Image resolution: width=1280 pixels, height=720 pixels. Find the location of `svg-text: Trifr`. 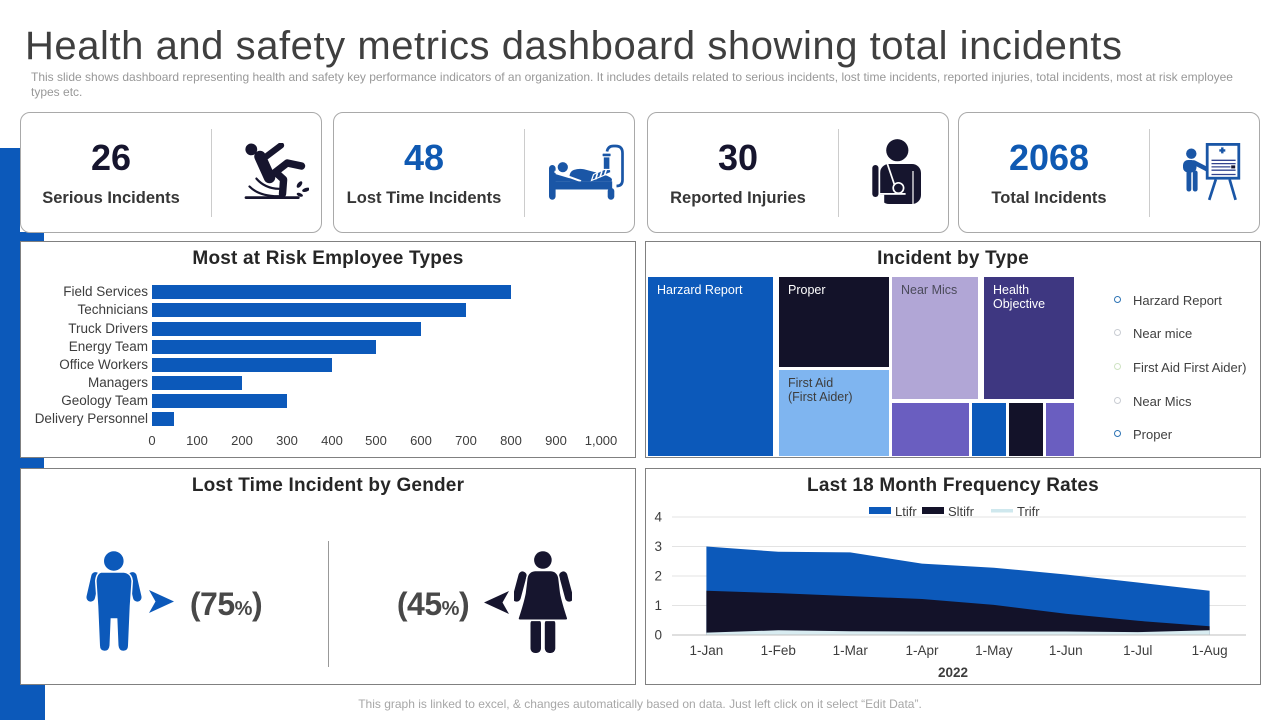

svg-text: Trifr is located at coordinates (1028, 511).